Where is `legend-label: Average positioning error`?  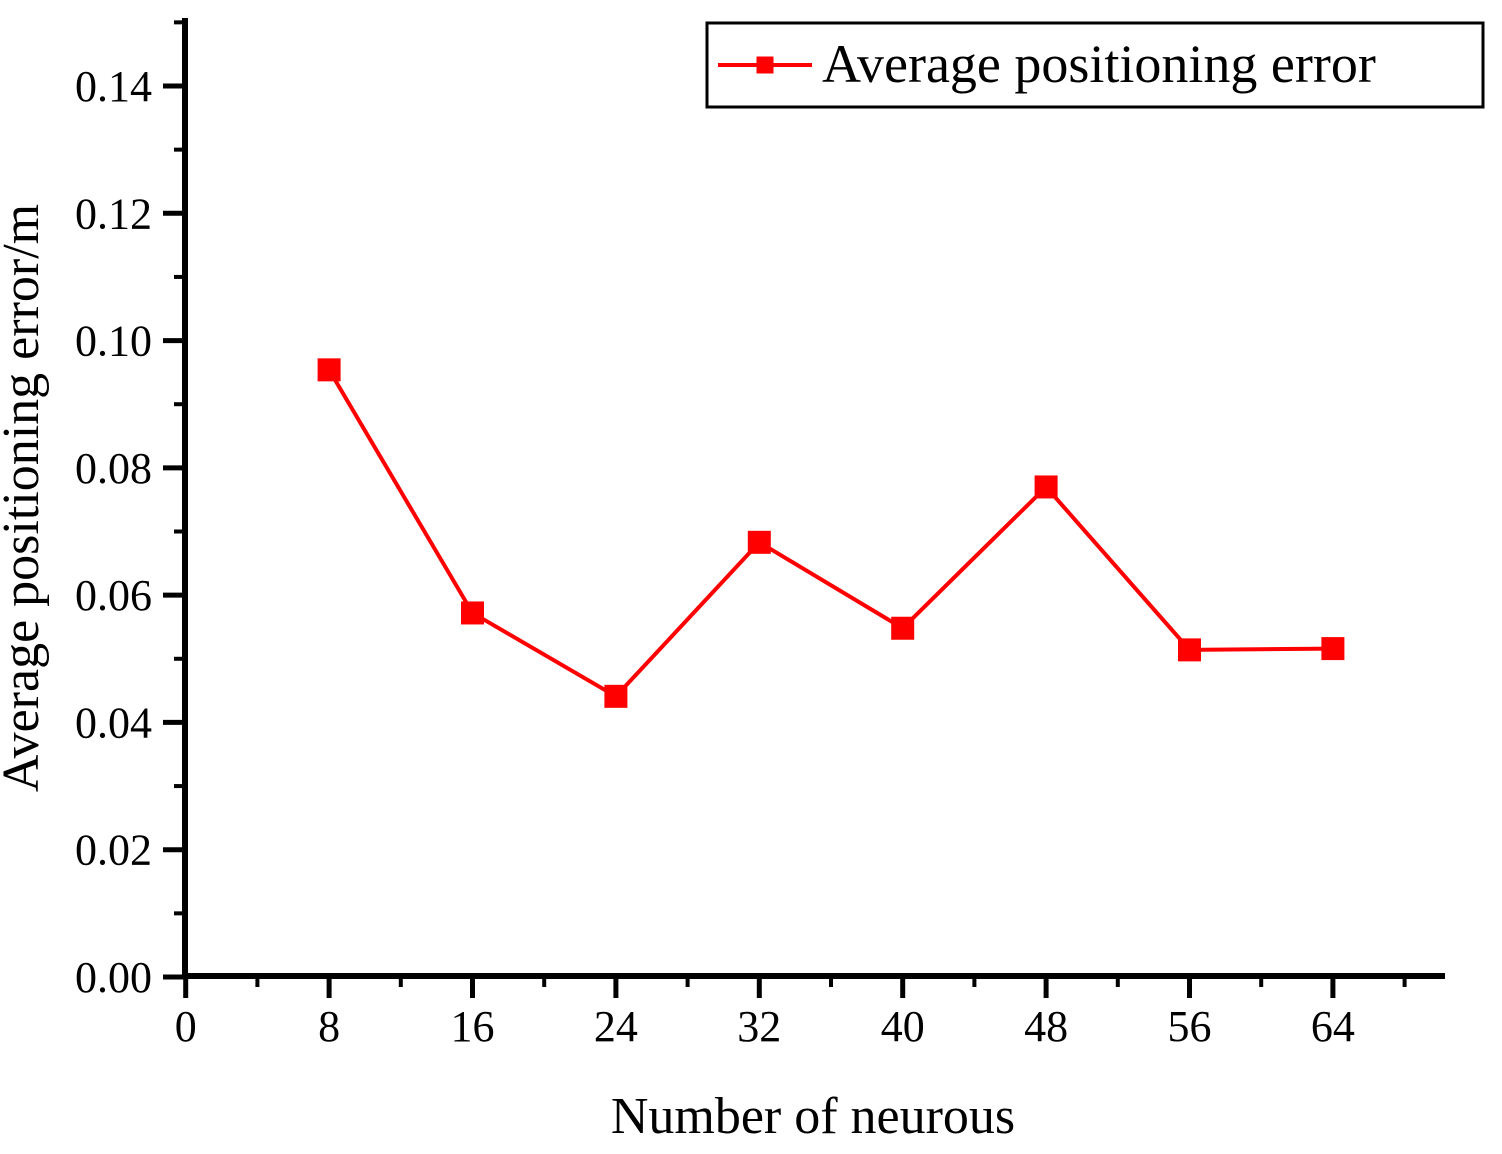 legend-label: Average positioning error is located at coordinates (1099, 64).